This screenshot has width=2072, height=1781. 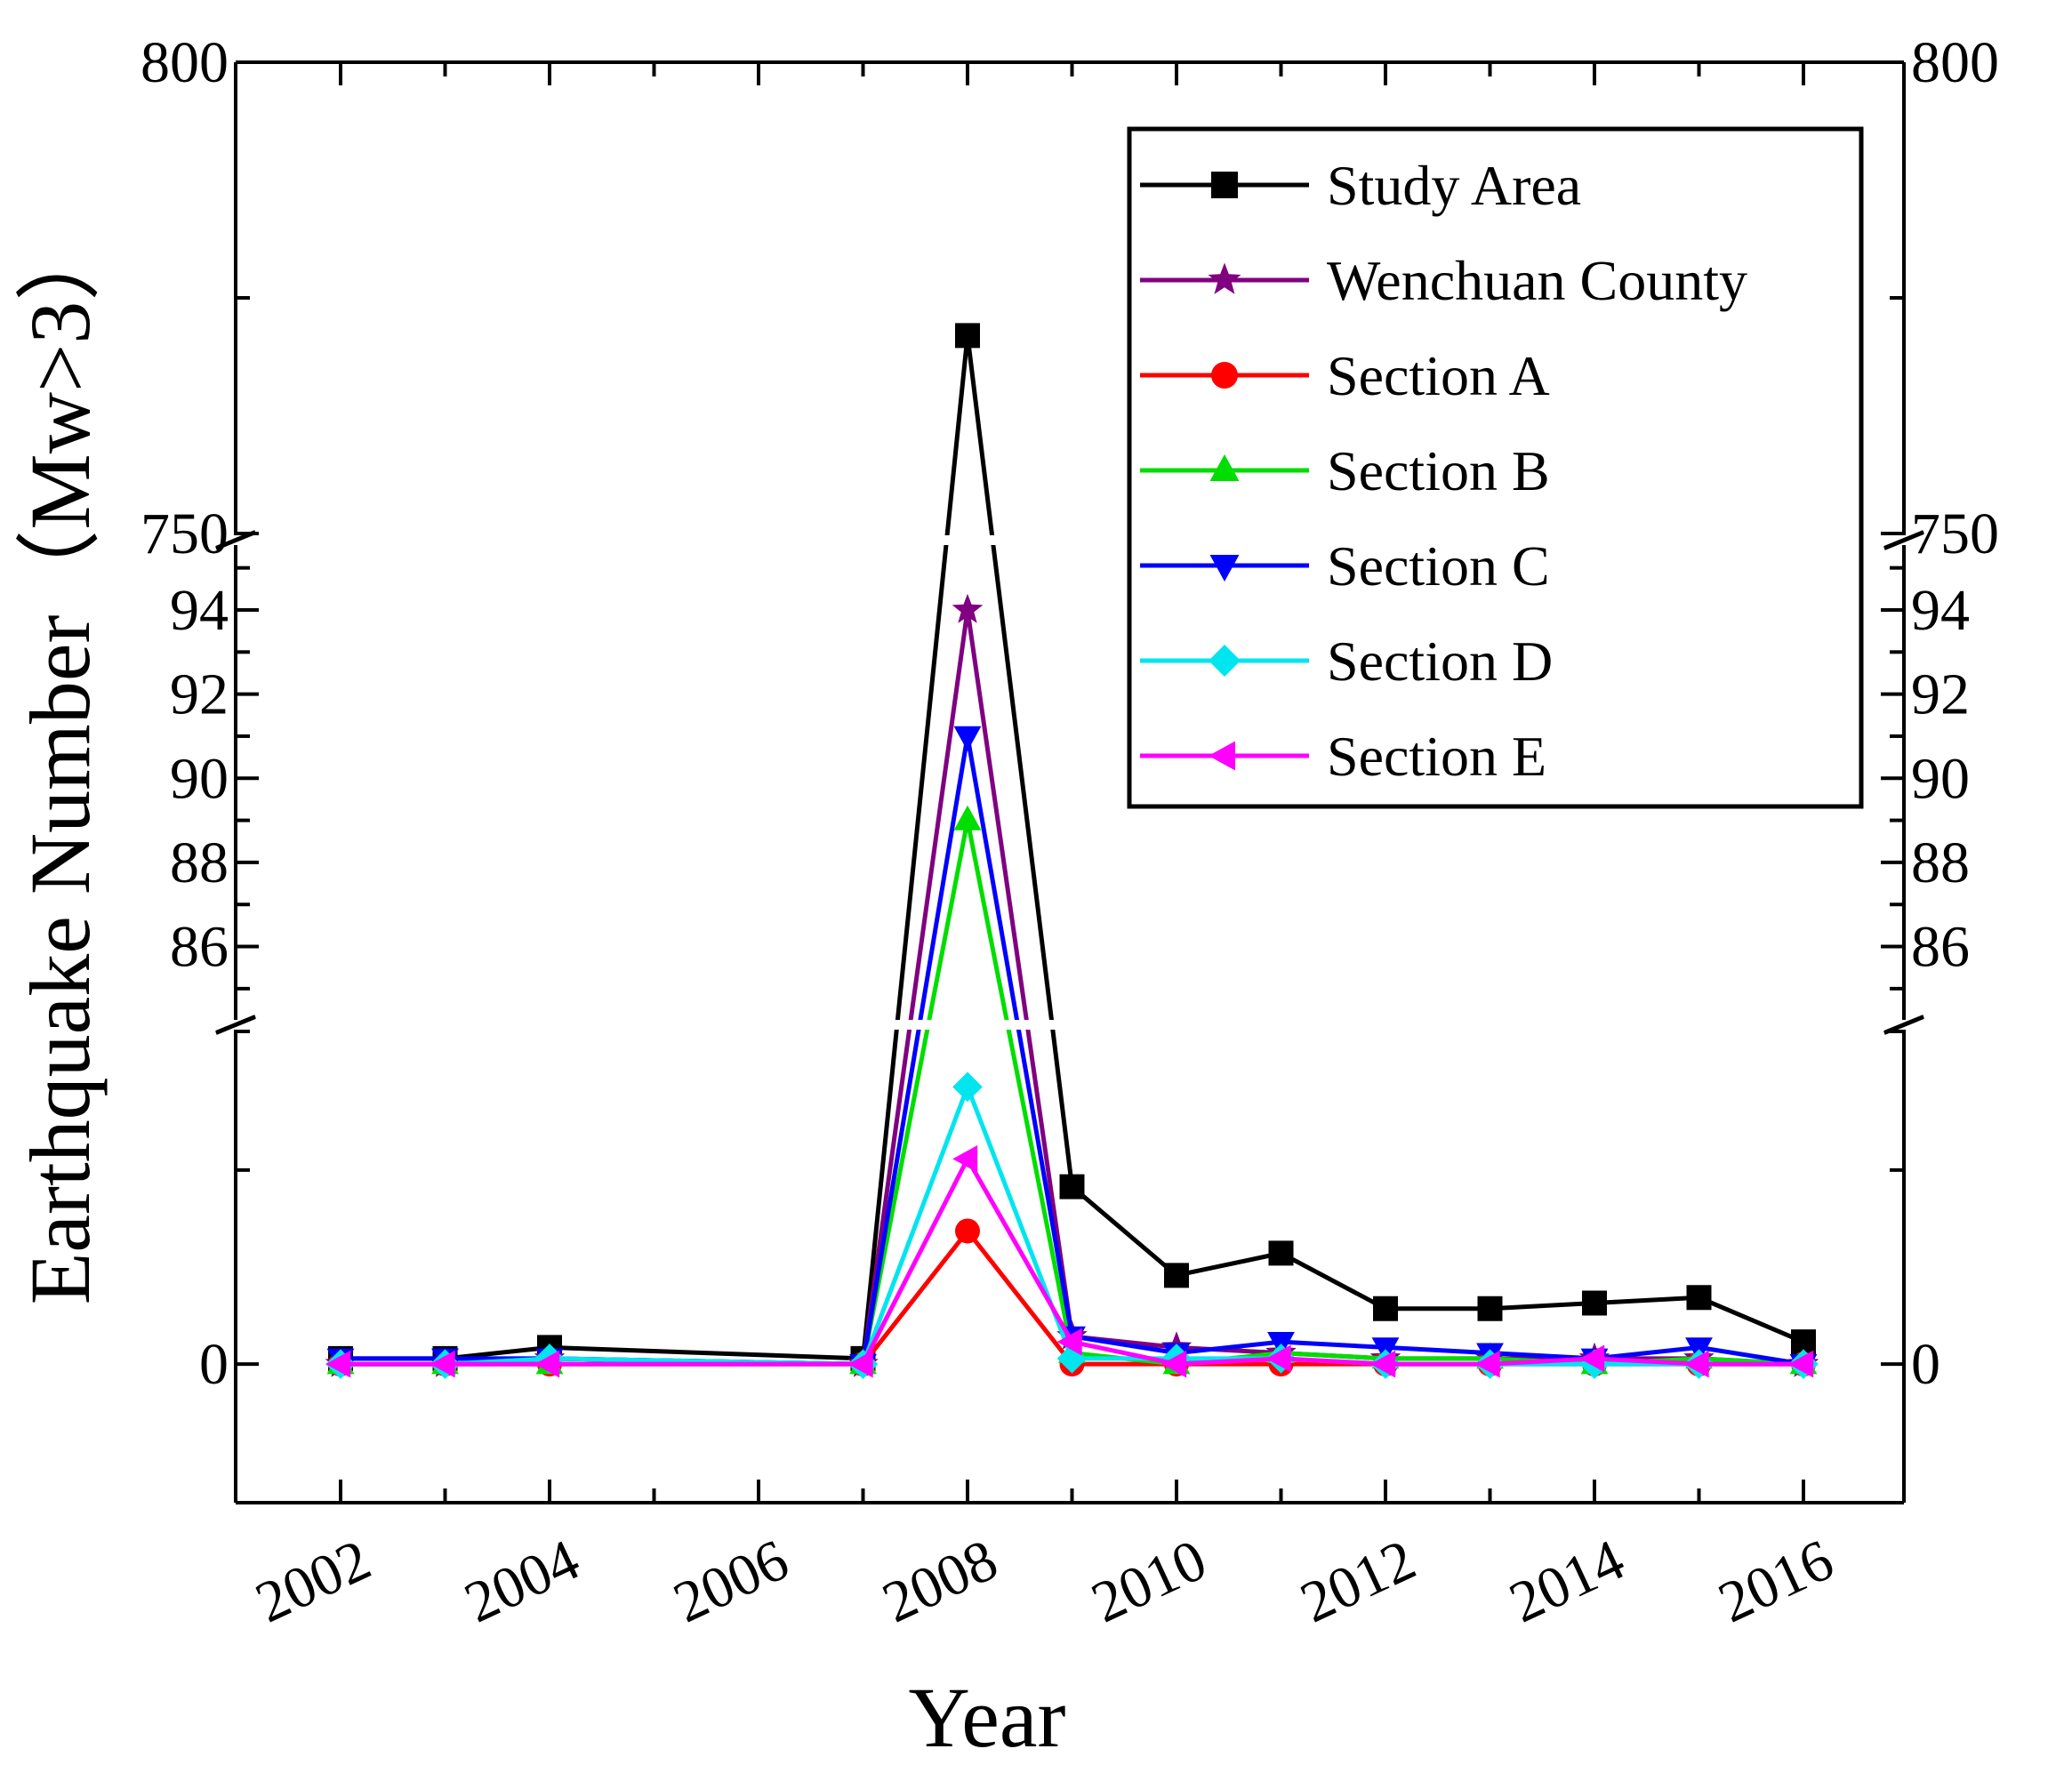 I want to click on legend-item: Section D, so click(x=1346, y=661).